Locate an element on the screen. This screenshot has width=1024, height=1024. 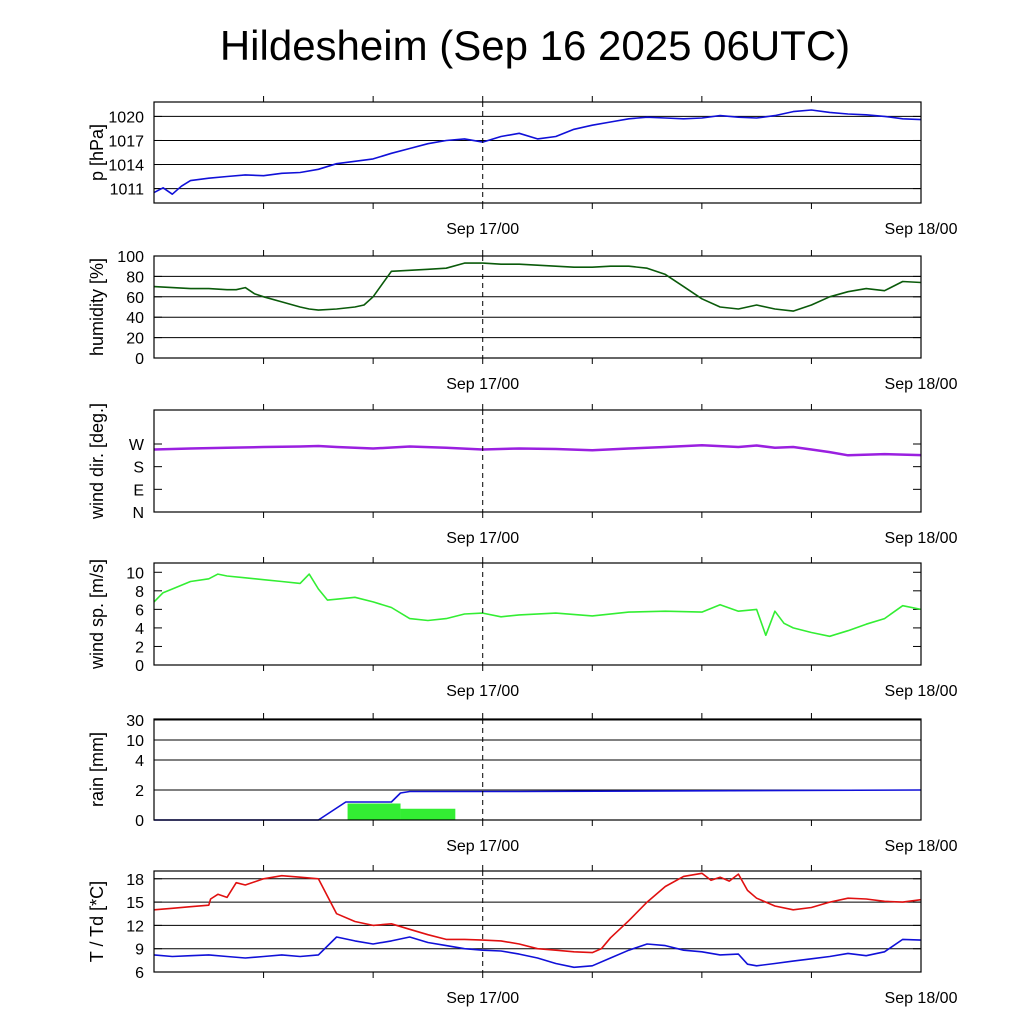
y-tick-label: 15 is located at coordinates (135, 903).